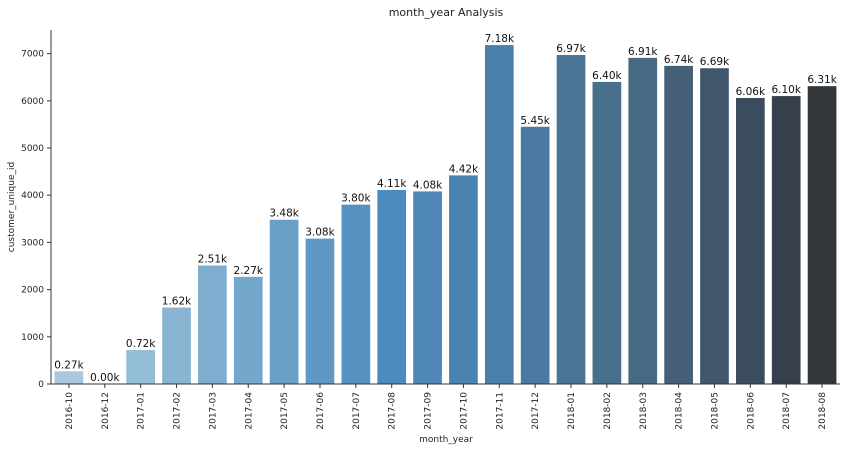 This screenshot has width=847, height=455. Describe the element at coordinates (32, 243) in the screenshot. I see `y-tick-label: 3000` at that location.